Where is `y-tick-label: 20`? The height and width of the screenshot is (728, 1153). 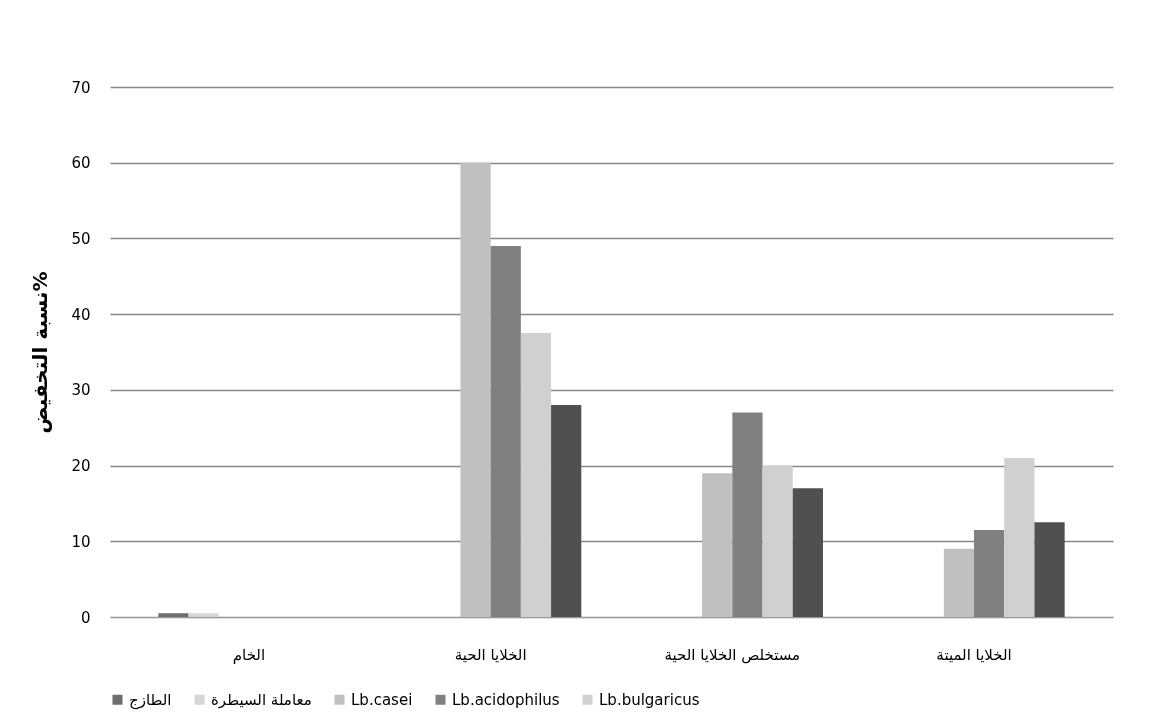
y-tick-label: 20 is located at coordinates (81, 466).